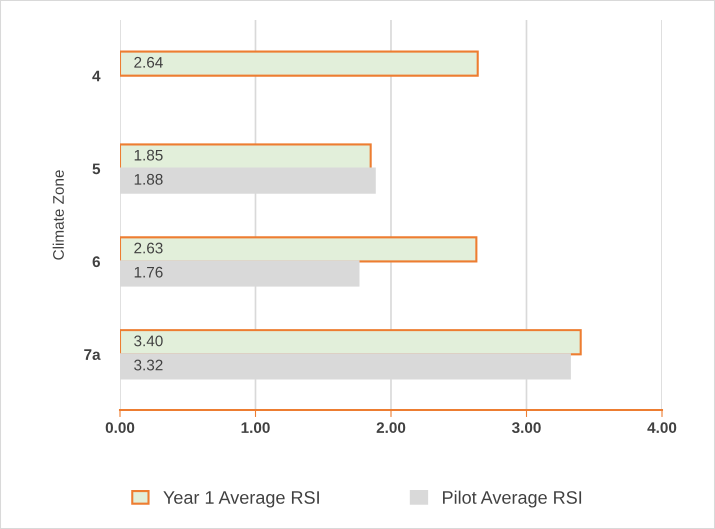 This screenshot has height=529, width=715. What do you see at coordinates (96, 169) in the screenshot?
I see `y-tick-label: 5` at bounding box center [96, 169].